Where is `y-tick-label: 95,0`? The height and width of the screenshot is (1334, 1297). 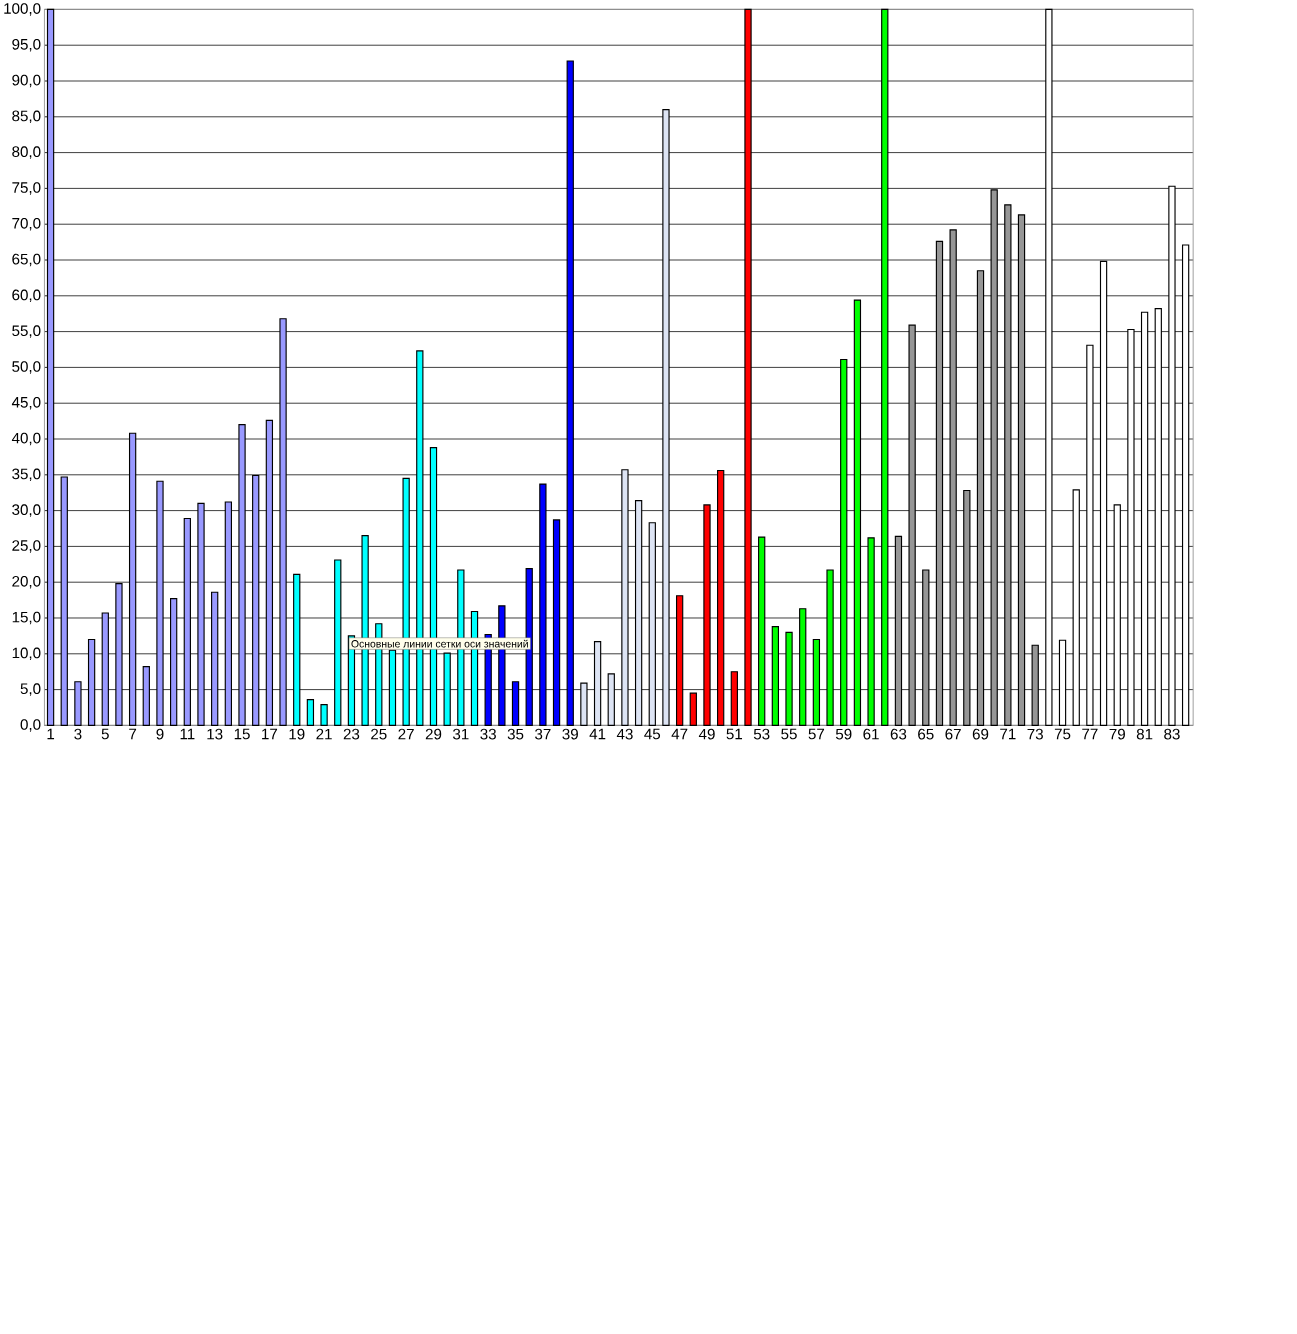 y-tick-label: 95,0 is located at coordinates (26, 45).